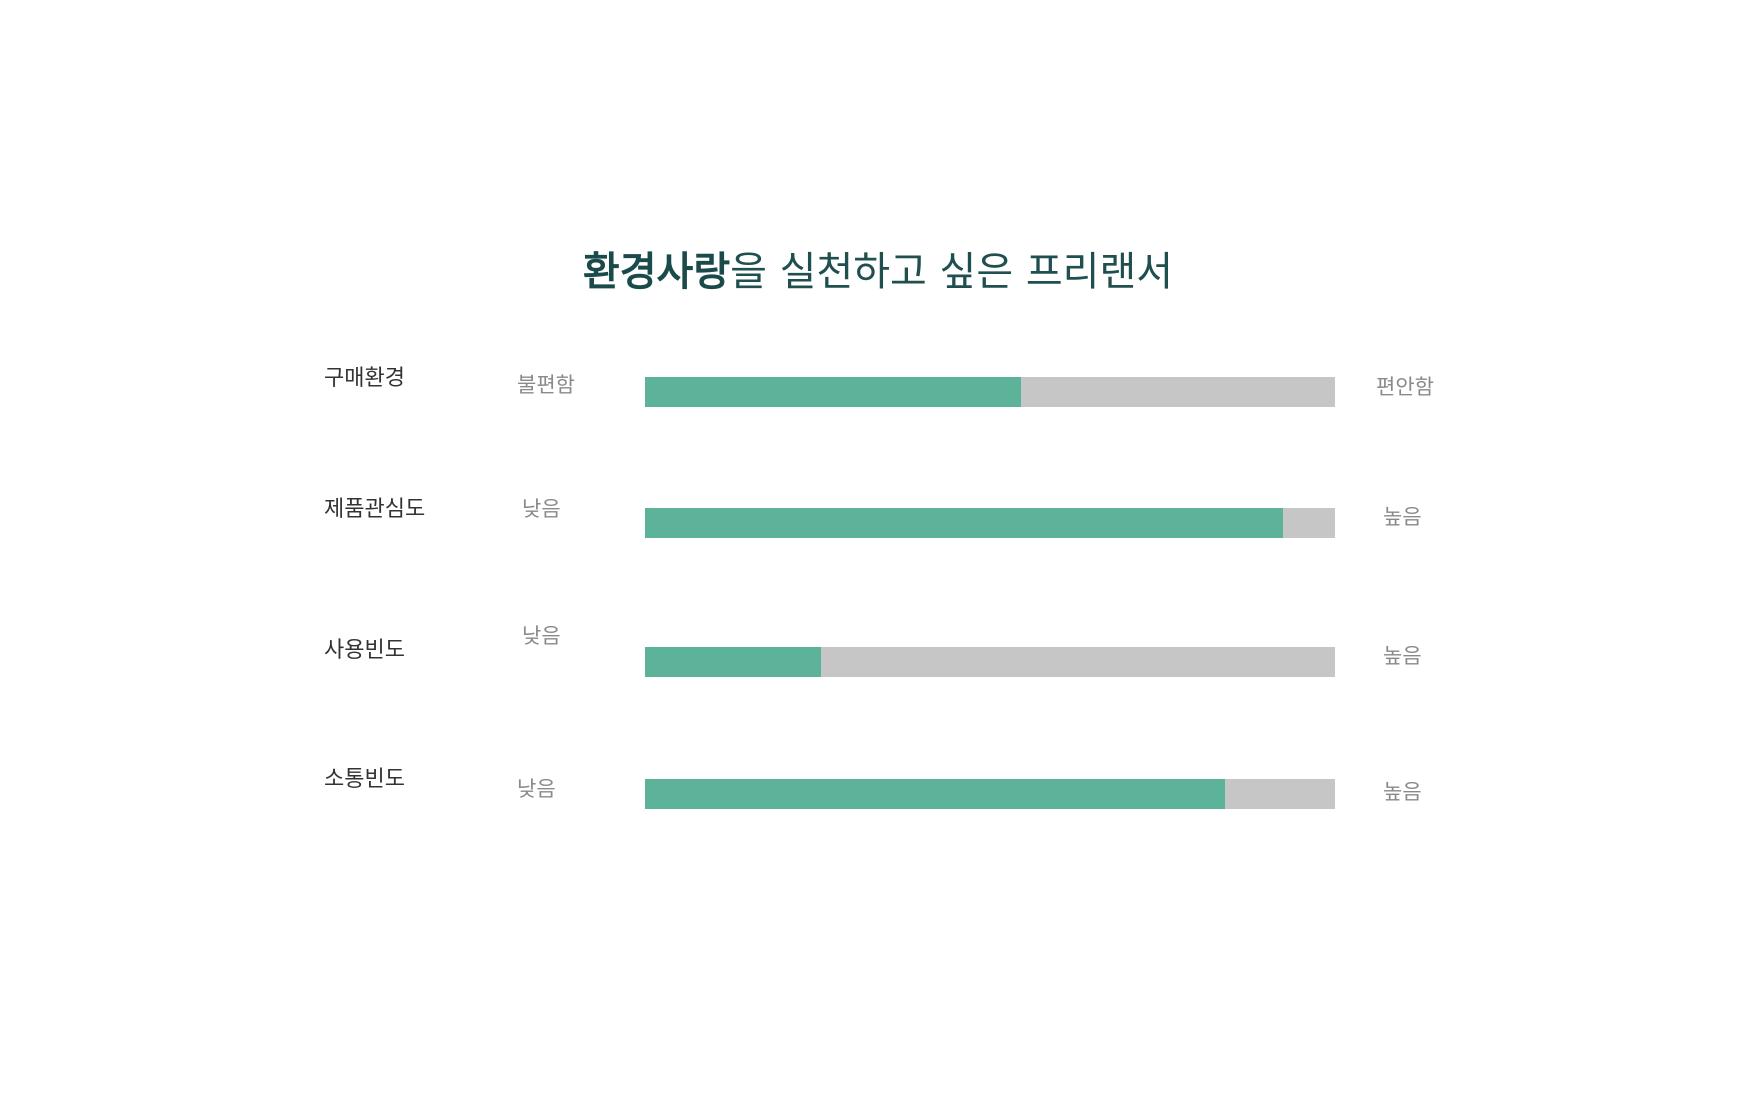 Image resolution: width=1756 pixels, height=1102 pixels. What do you see at coordinates (364, 378) in the screenshot?
I see `category-label: 구매환경` at bounding box center [364, 378].